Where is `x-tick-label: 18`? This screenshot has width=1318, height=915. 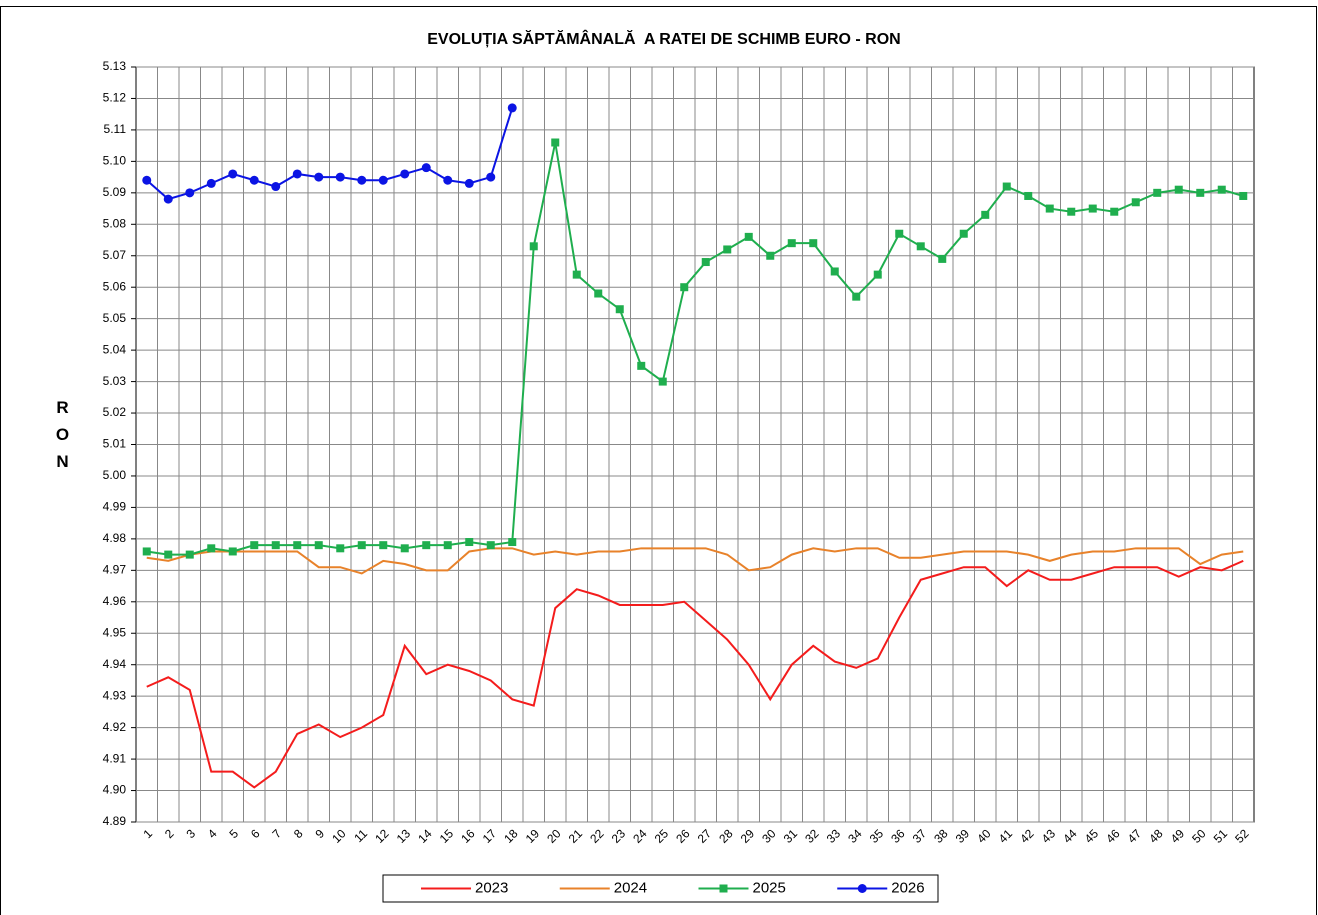
x-tick-label: 18 is located at coordinates (511, 836).